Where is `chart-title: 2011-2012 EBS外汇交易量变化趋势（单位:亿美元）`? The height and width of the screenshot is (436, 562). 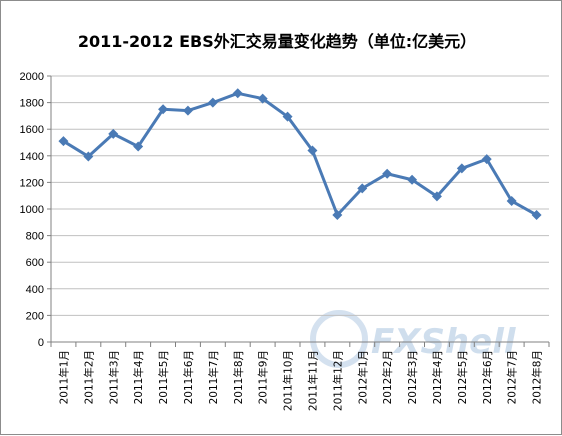
chart-title: 2011-2012 EBS外汇交易量变化趋势（单位:亿美元） is located at coordinates (277, 41).